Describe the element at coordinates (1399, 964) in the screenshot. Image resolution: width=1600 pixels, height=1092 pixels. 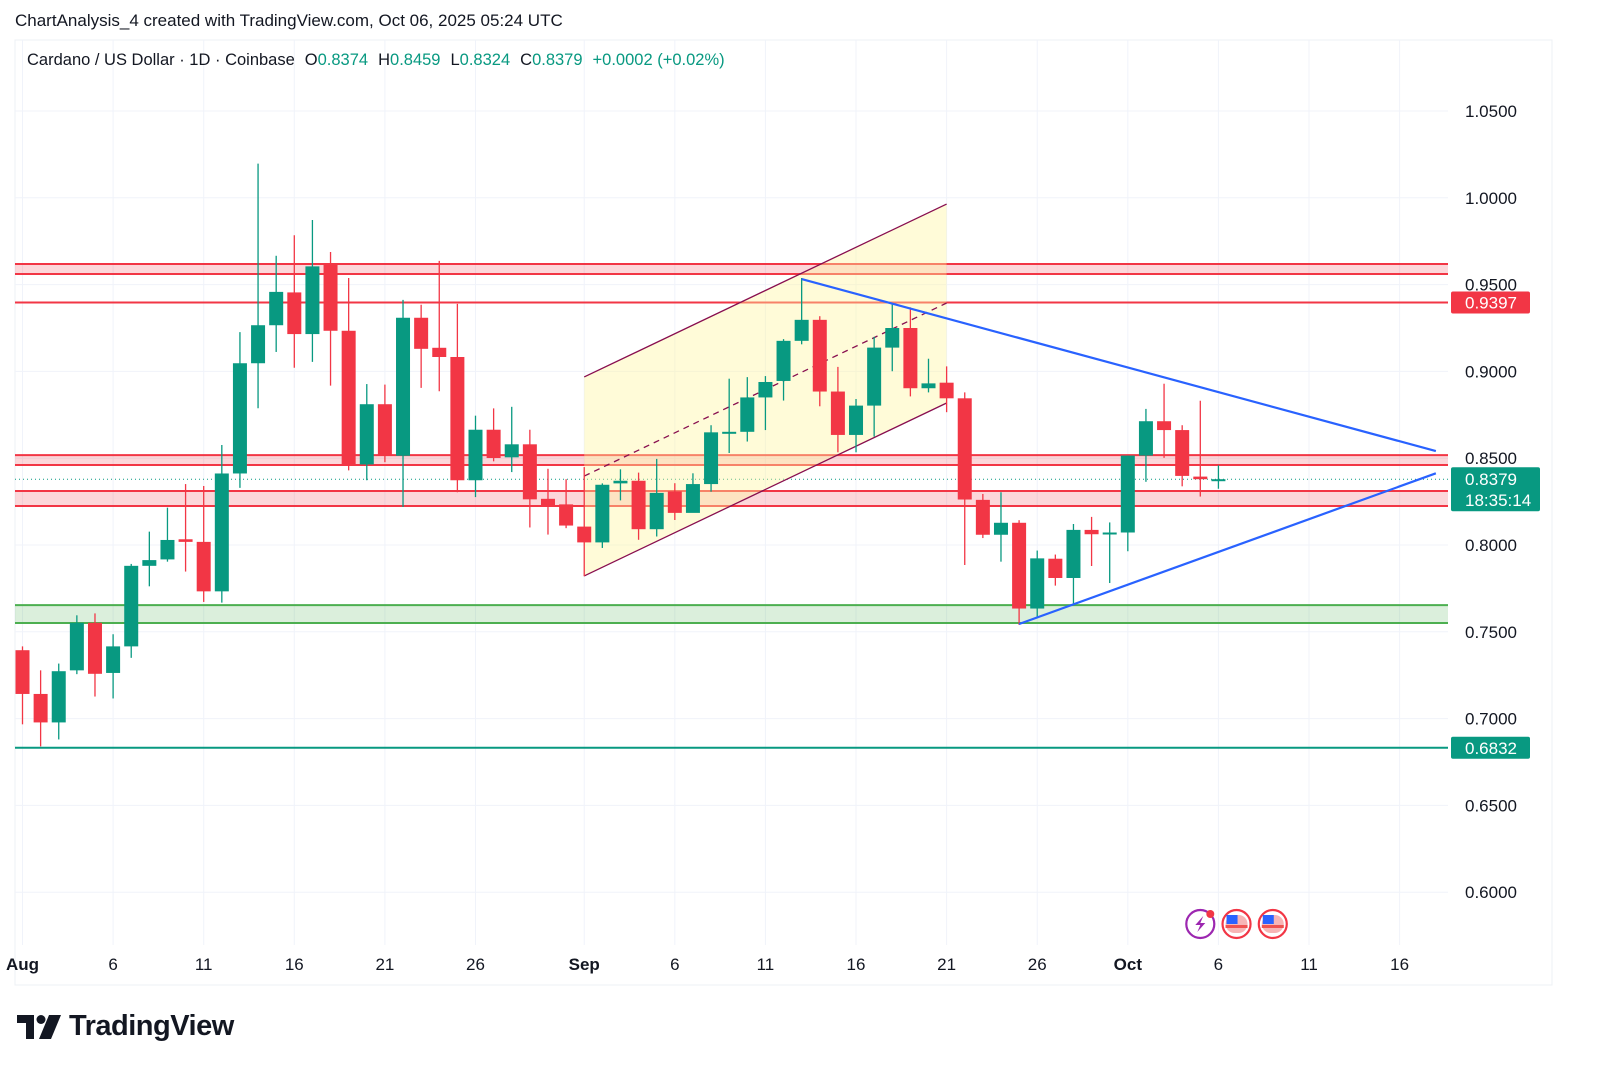
I see `x-tick-label: 16` at that location.